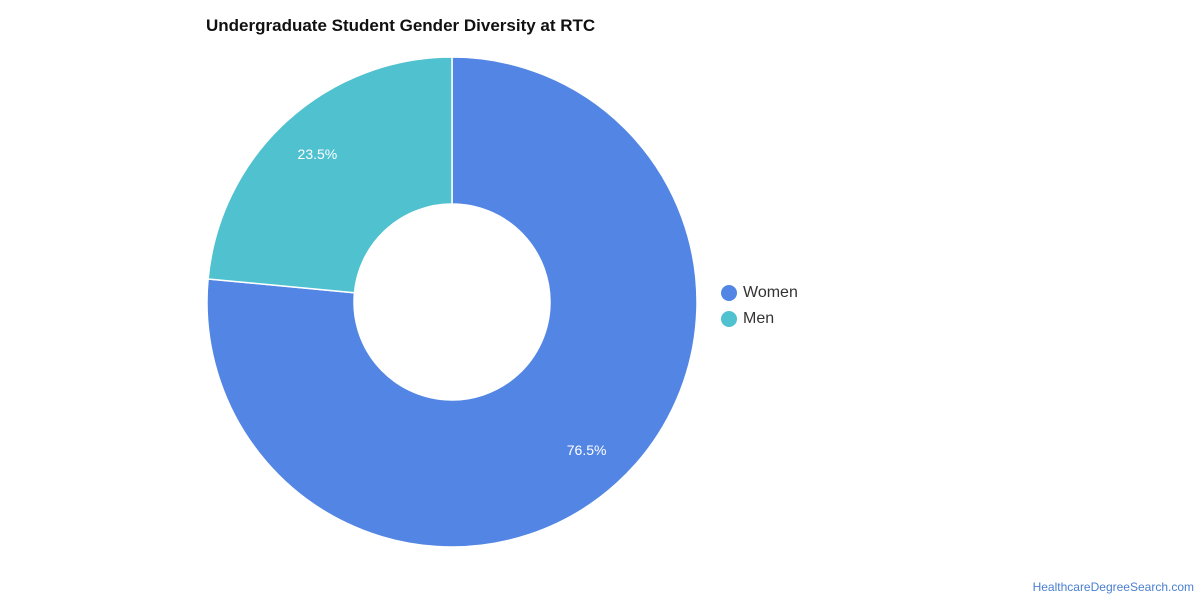 This screenshot has width=1200, height=600. I want to click on slice-men, so click(330, 175).